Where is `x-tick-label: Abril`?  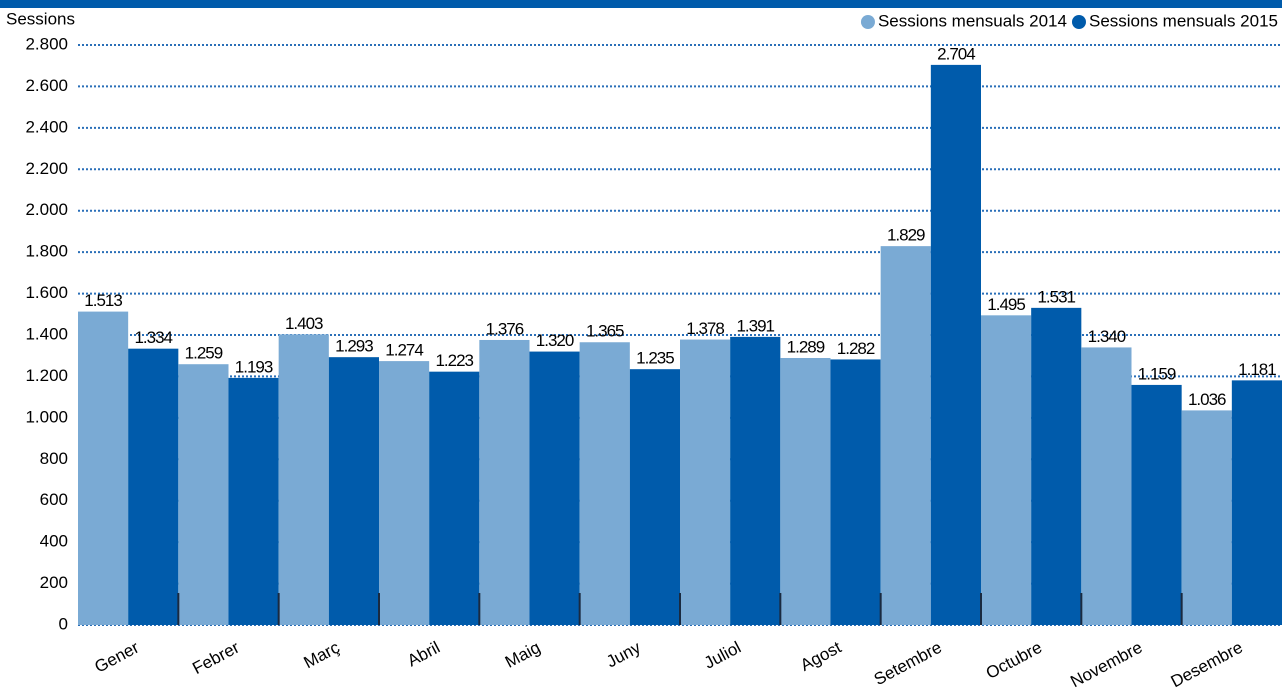 x-tick-label: Abril is located at coordinates (423, 654).